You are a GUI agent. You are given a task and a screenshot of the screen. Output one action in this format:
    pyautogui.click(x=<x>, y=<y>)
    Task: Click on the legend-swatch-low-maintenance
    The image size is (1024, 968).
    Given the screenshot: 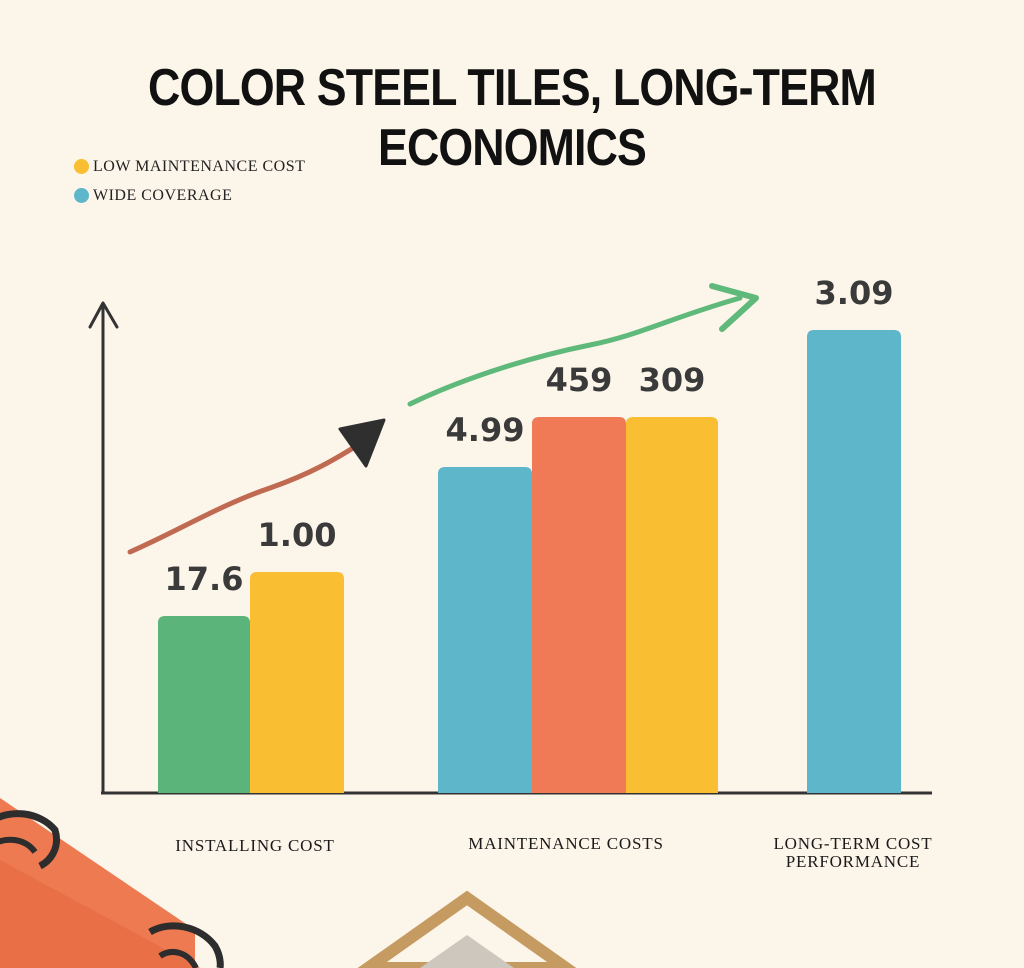 What is the action you would take?
    pyautogui.click(x=81, y=166)
    